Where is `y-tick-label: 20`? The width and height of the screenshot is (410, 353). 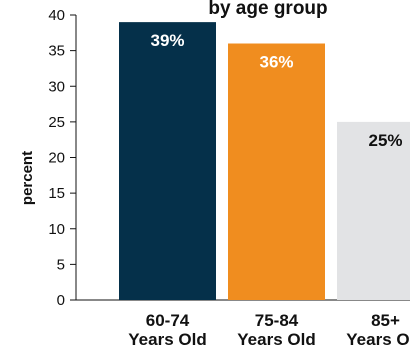 y-tick-label: 20 is located at coordinates (56, 158).